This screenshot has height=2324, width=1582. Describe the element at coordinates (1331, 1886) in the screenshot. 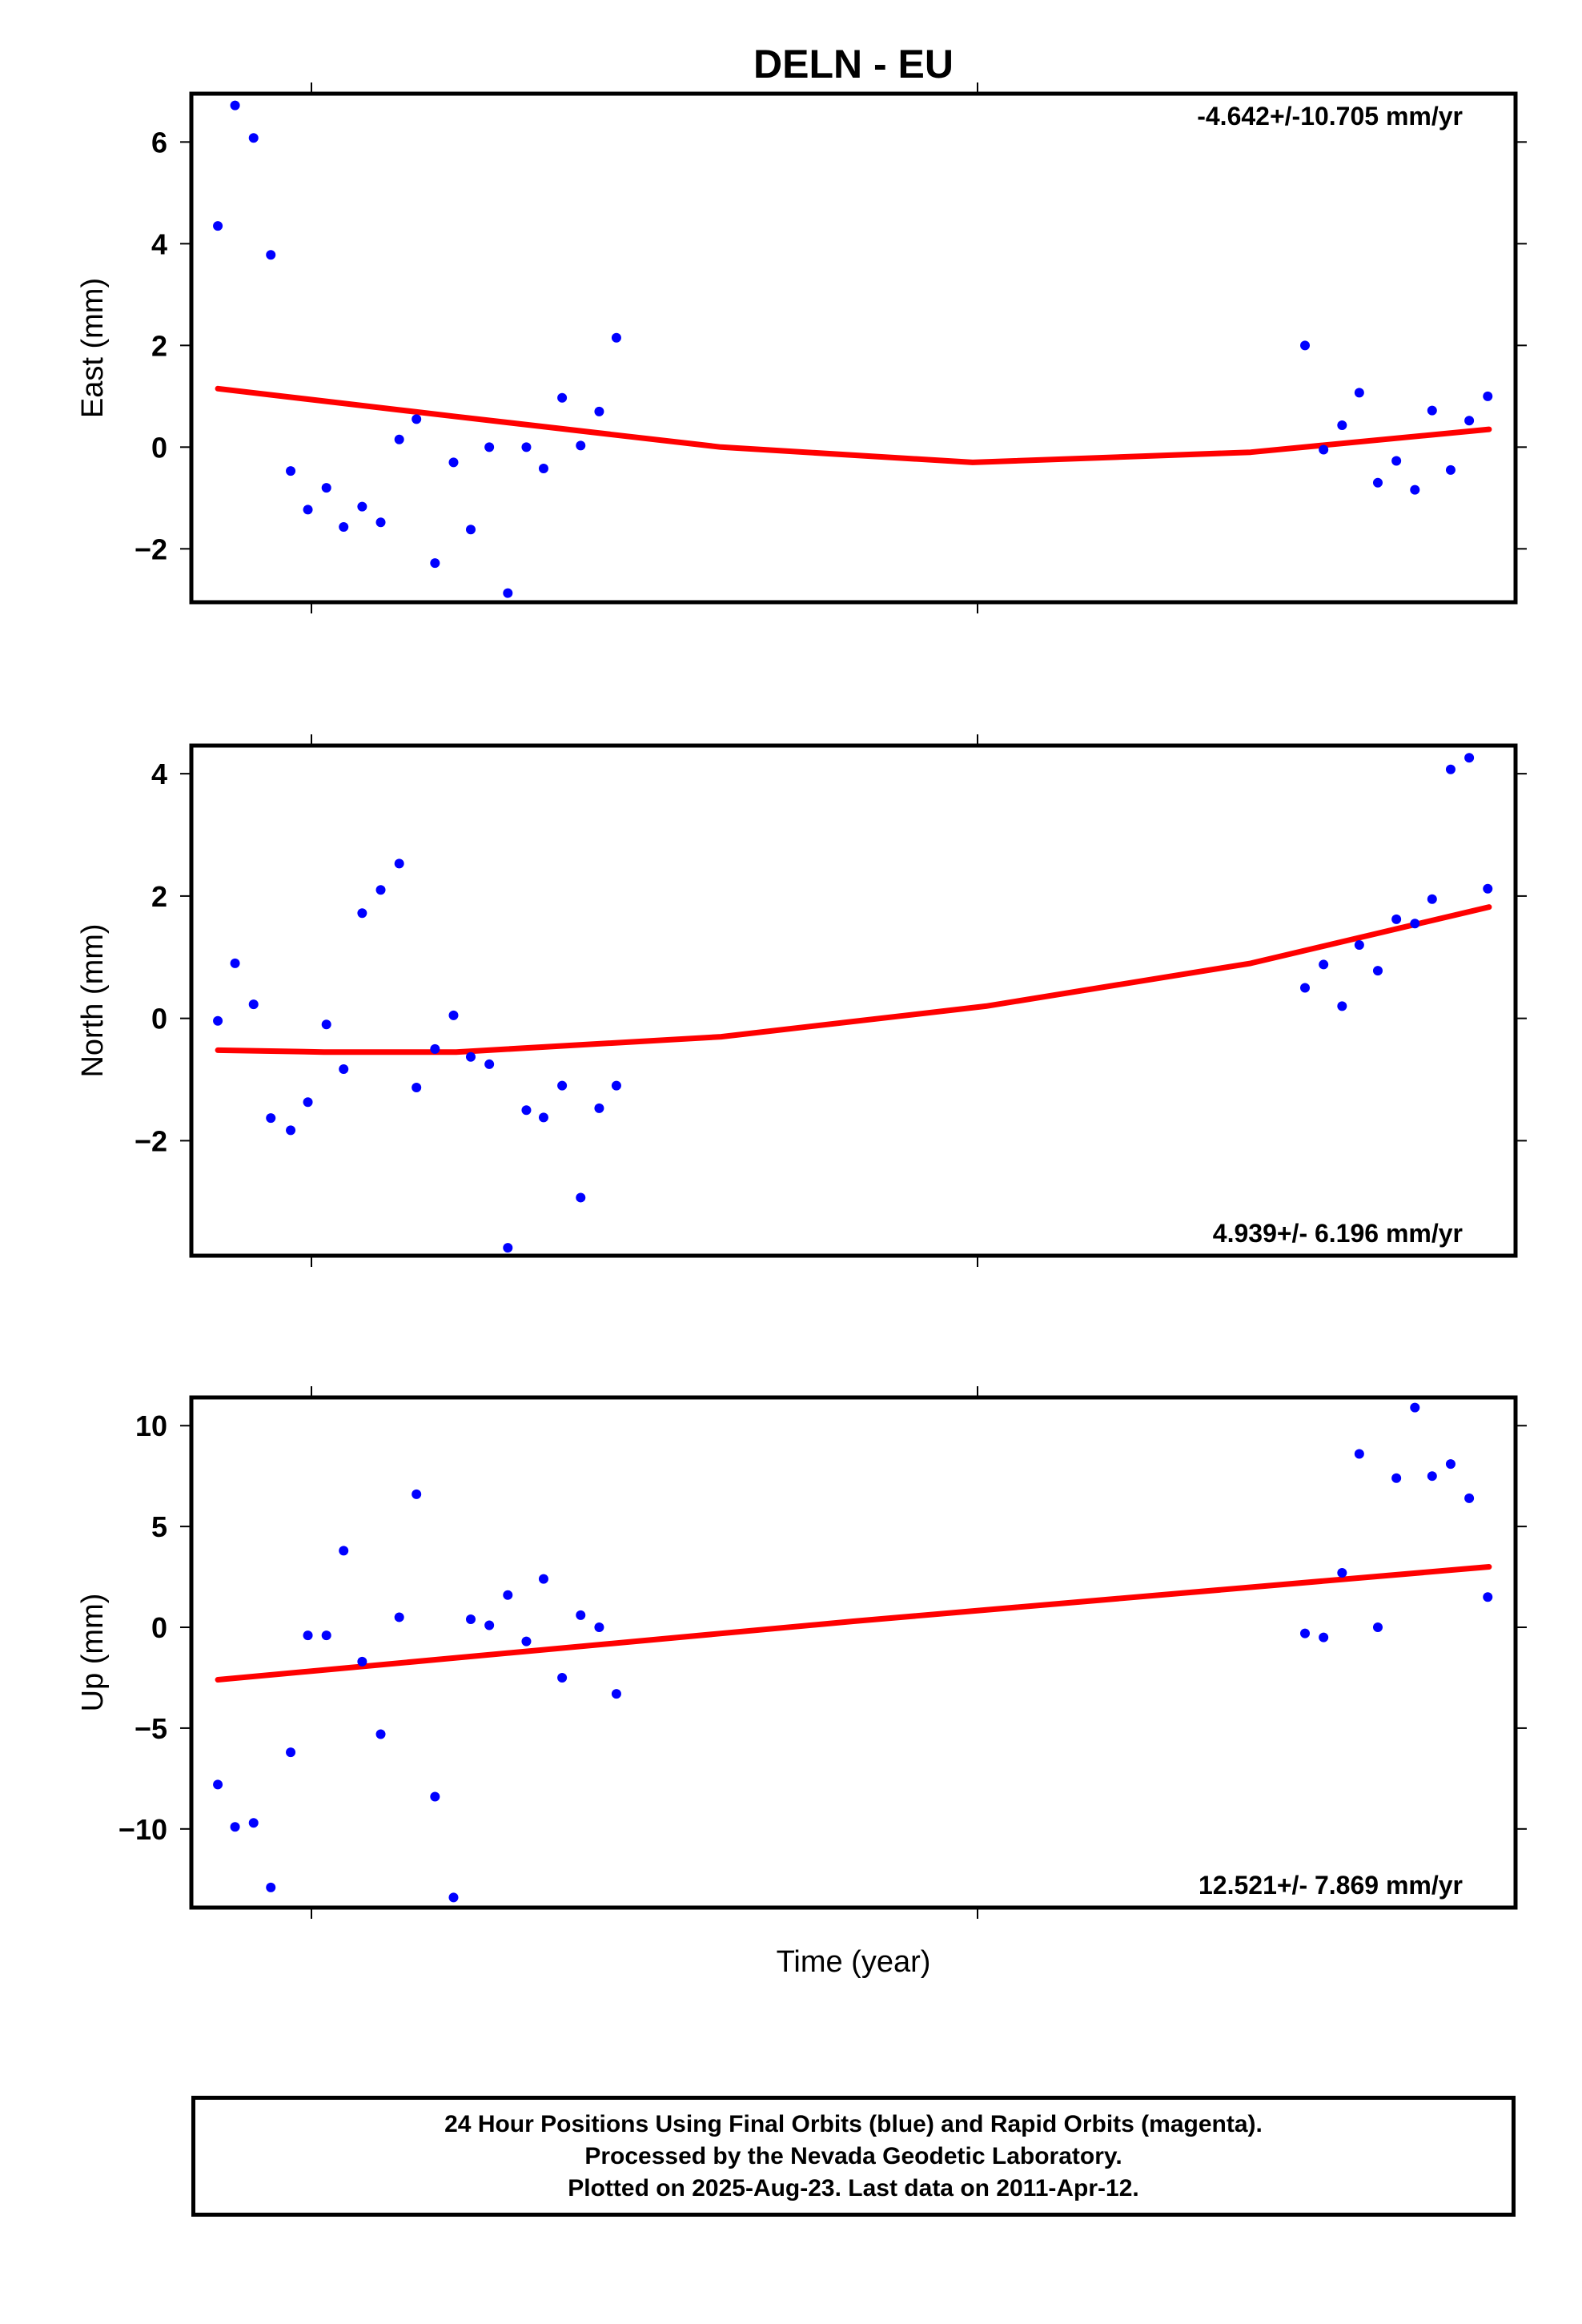

I see `rate-label: 12.521+/- 7.869 mm/yr` at that location.